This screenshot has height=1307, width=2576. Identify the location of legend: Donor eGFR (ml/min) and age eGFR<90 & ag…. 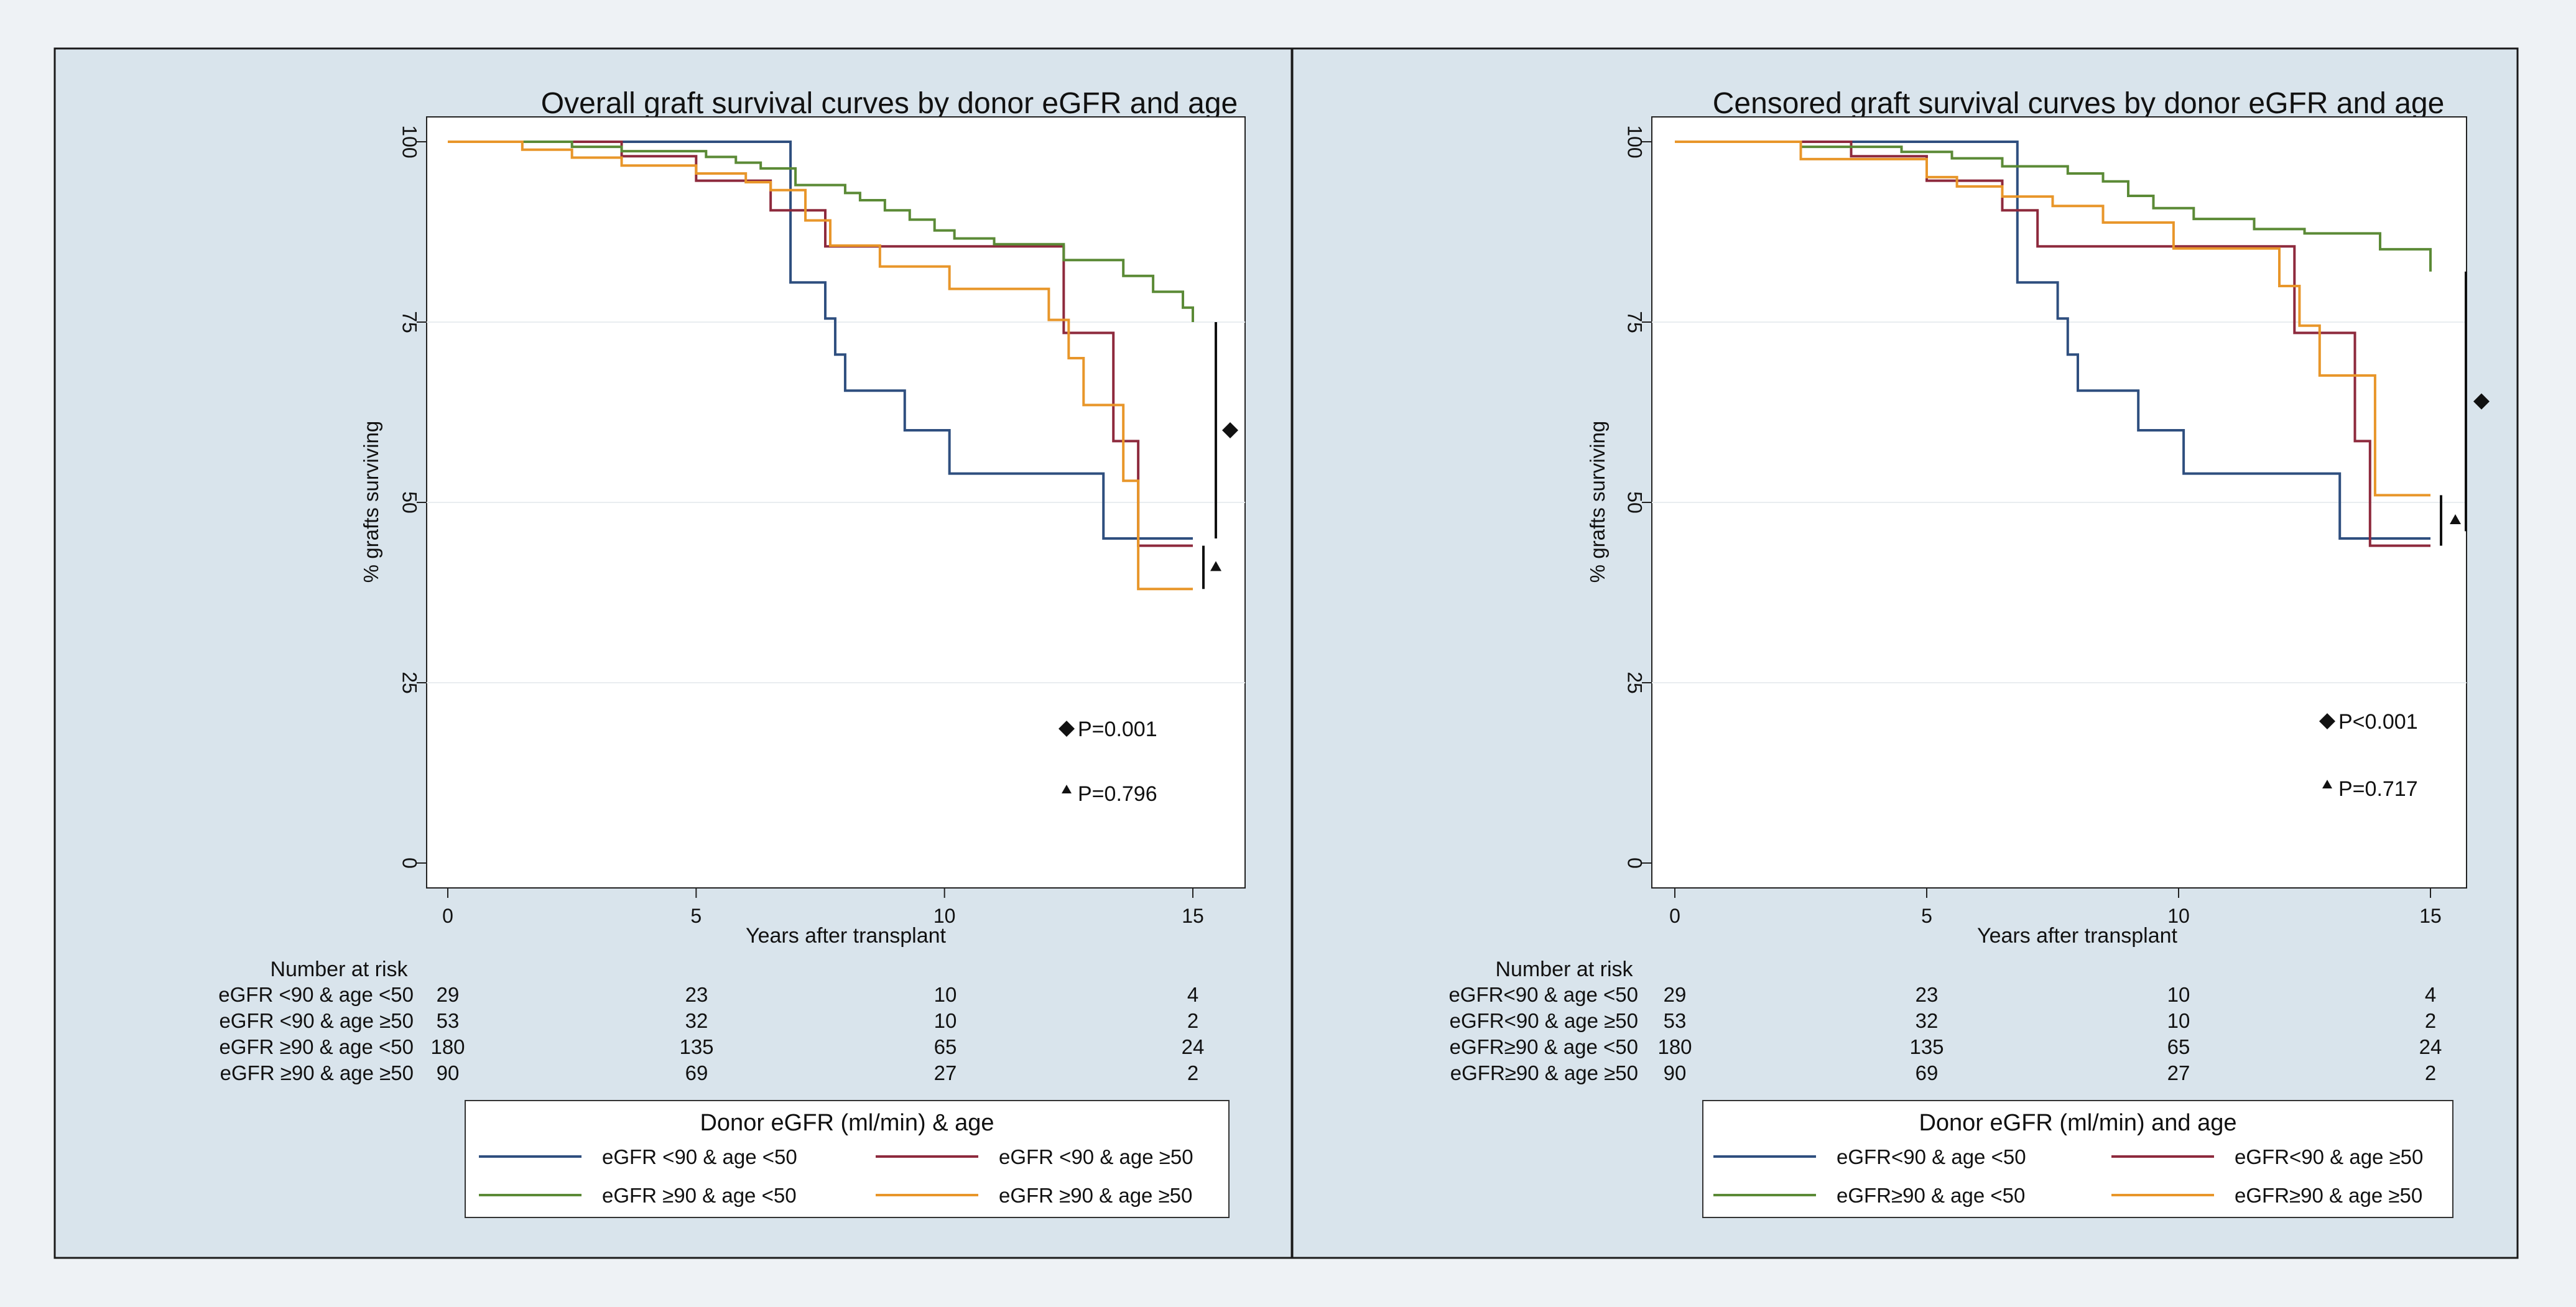
(2078, 1159).